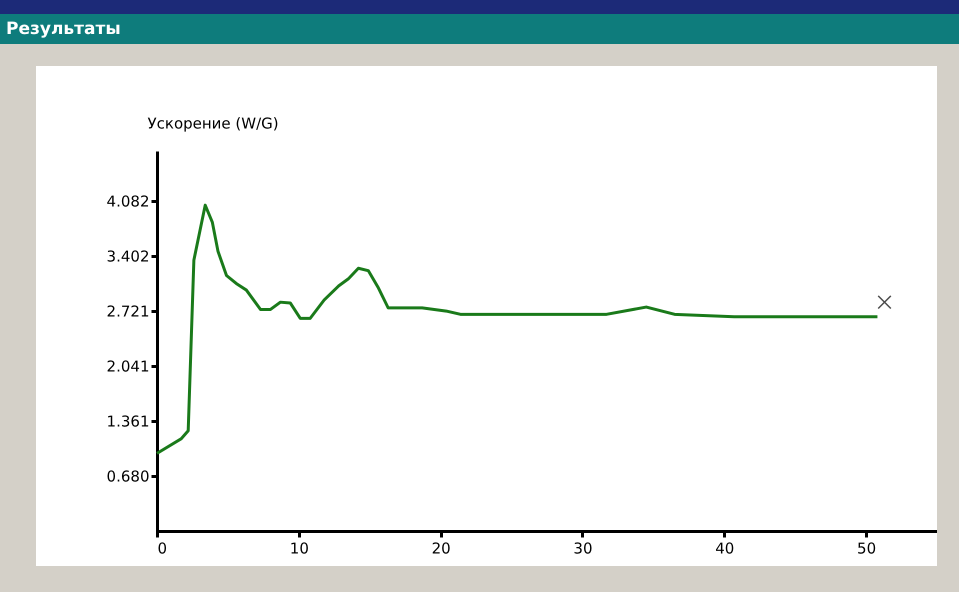  Describe the element at coordinates (724, 549) in the screenshot. I see `x-tick-label: 40` at that location.